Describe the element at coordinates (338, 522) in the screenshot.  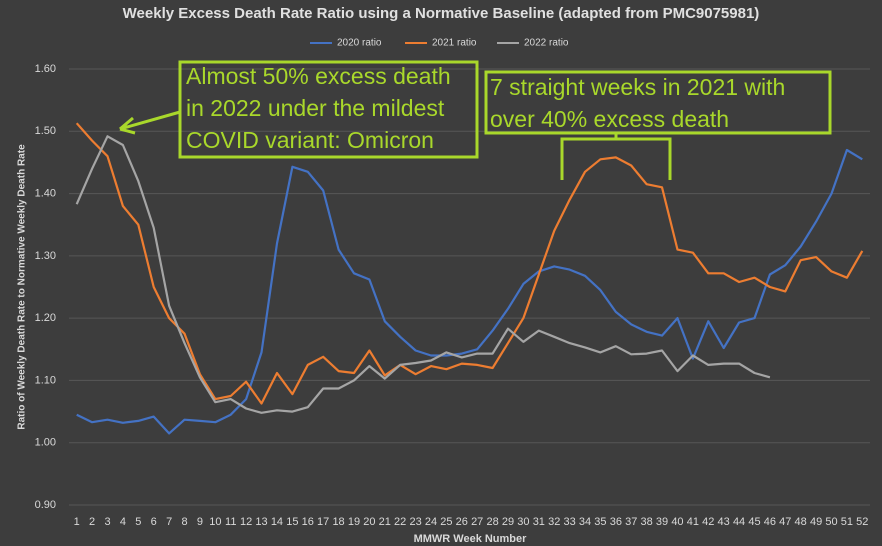
I see `x-tick-label: 18` at that location.